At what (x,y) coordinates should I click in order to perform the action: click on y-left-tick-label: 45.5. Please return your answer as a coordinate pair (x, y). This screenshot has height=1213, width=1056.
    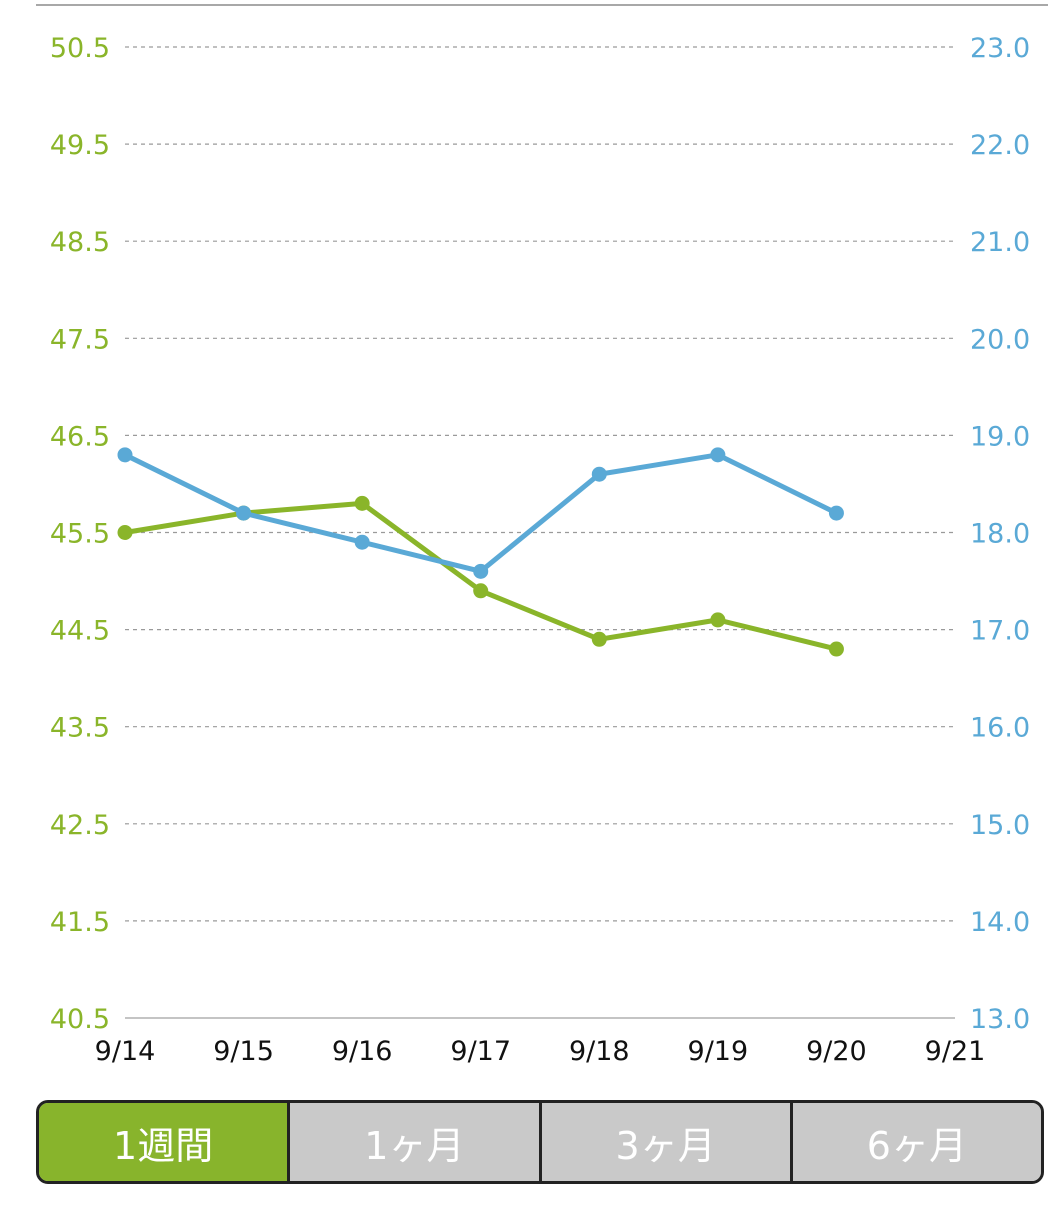
    Looking at the image, I should click on (80, 534).